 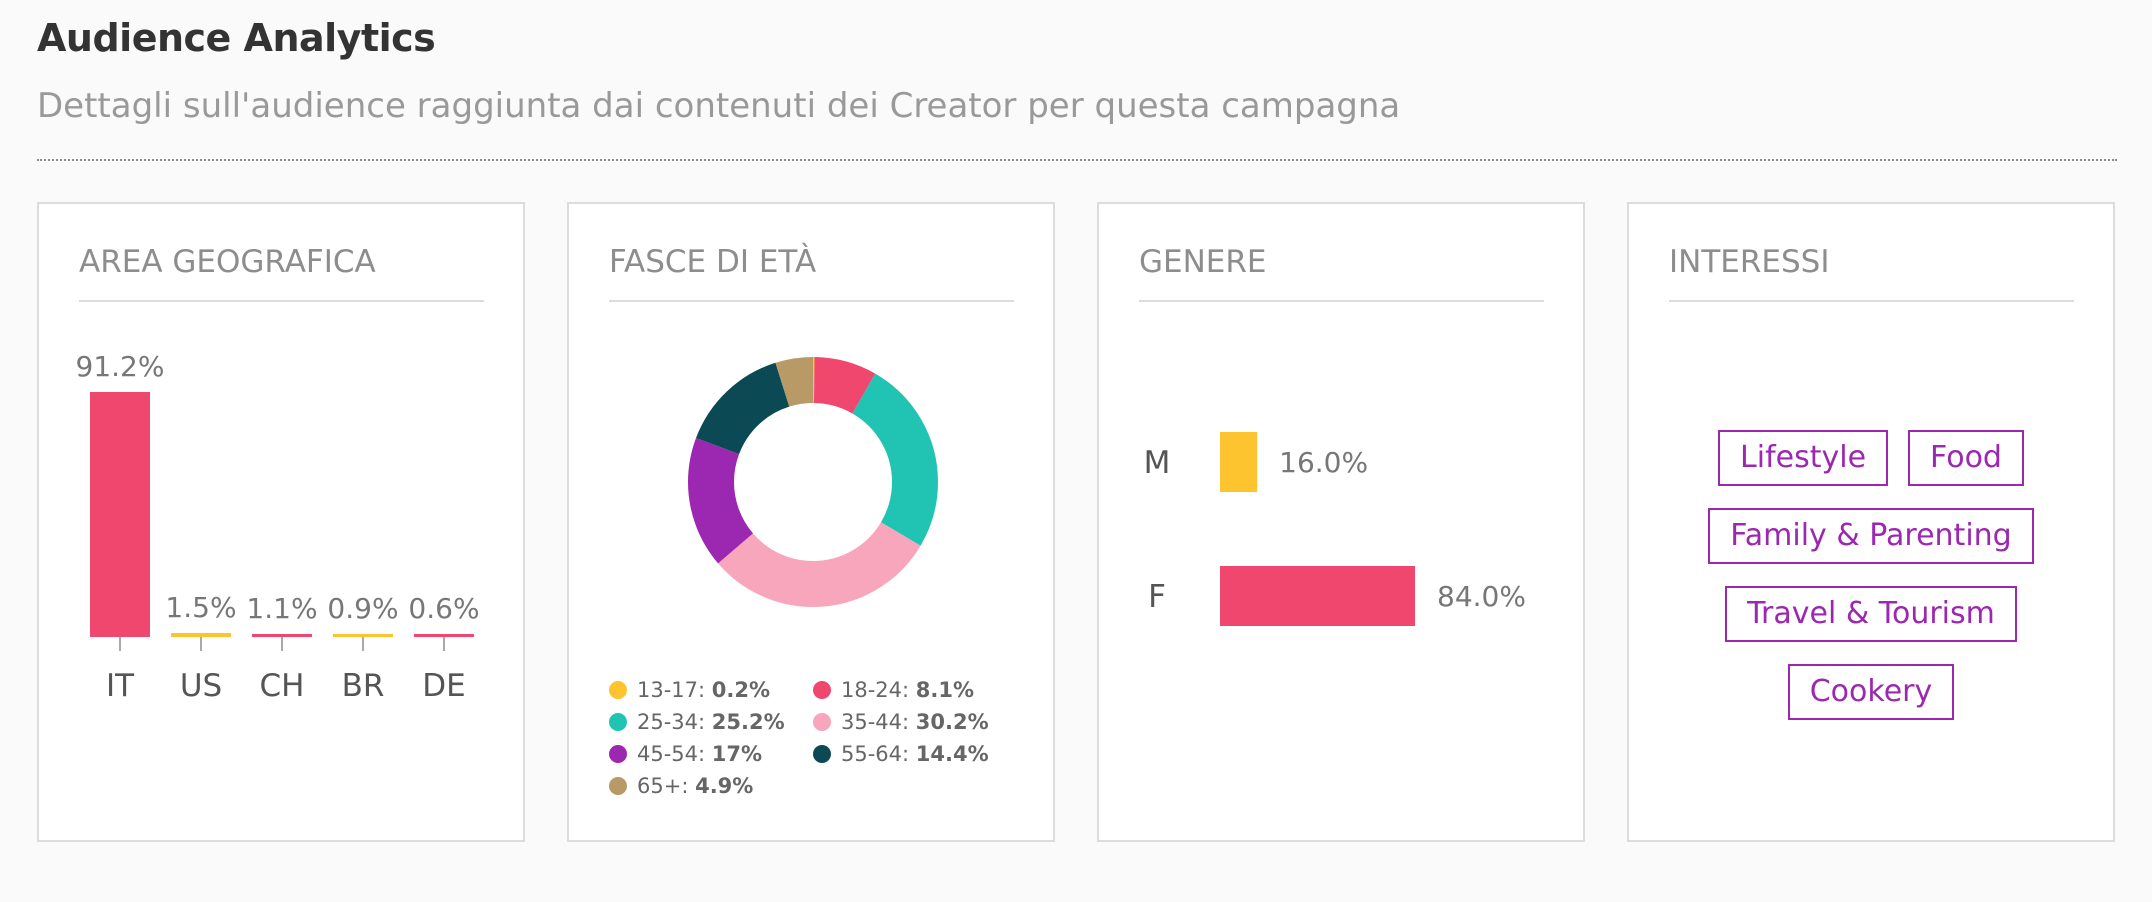 I want to click on legend-label: 13-17, so click(x=668, y=690).